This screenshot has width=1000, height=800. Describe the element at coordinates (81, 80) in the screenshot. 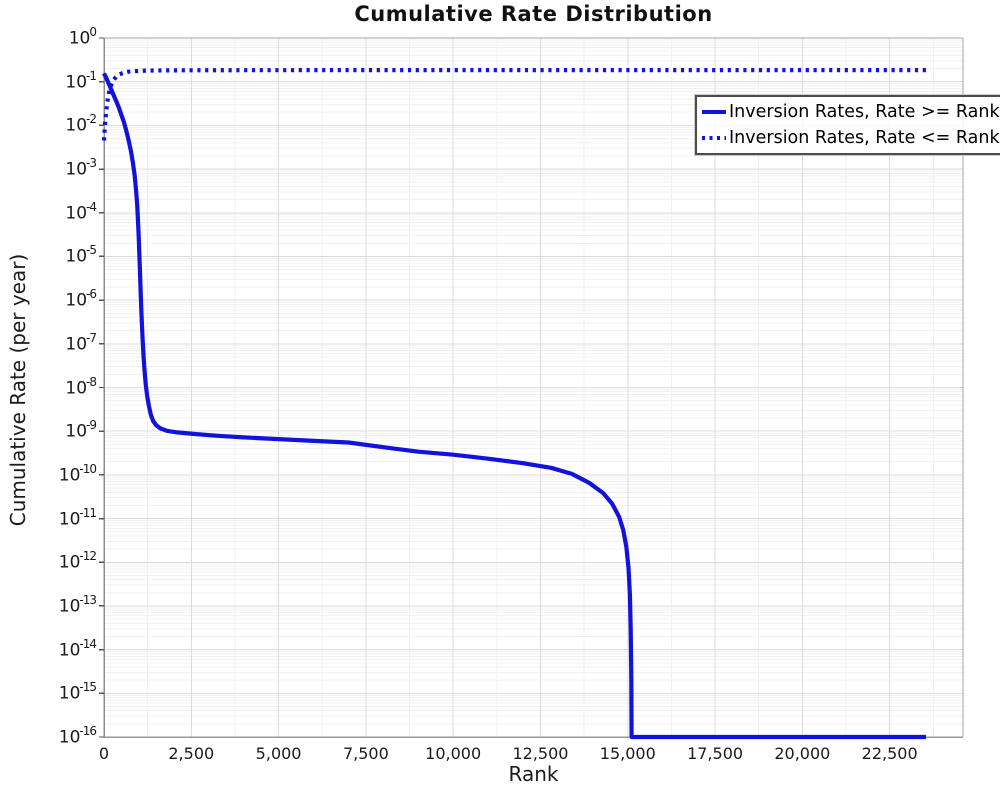

I see `y-tick-label: 10⁻¹` at that location.